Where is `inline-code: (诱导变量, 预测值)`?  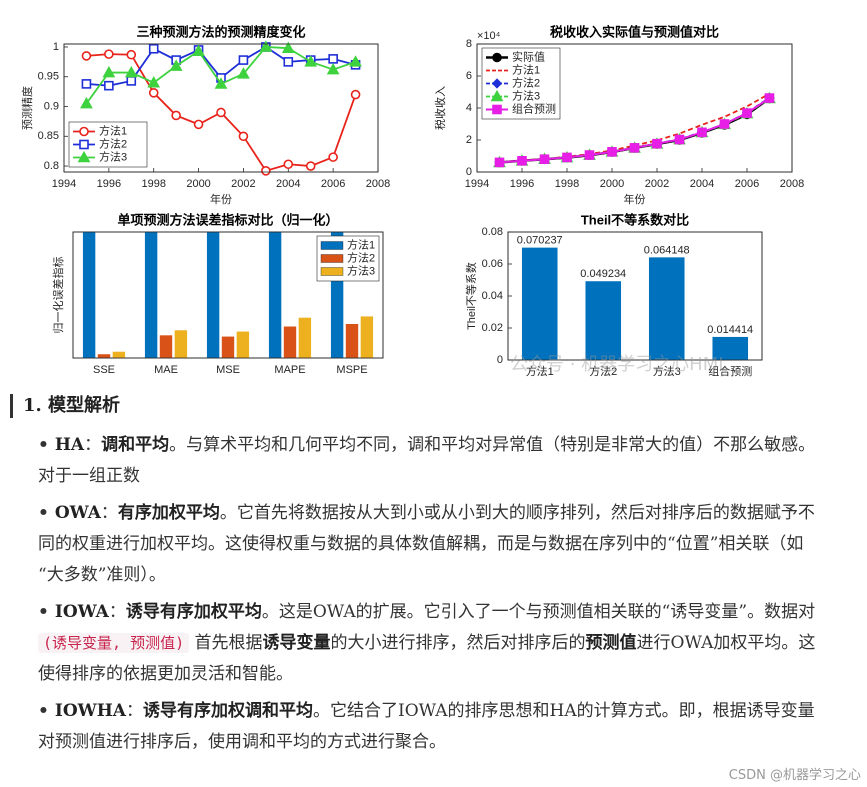 inline-code: (诱导变量, 预测值) is located at coordinates (114, 643).